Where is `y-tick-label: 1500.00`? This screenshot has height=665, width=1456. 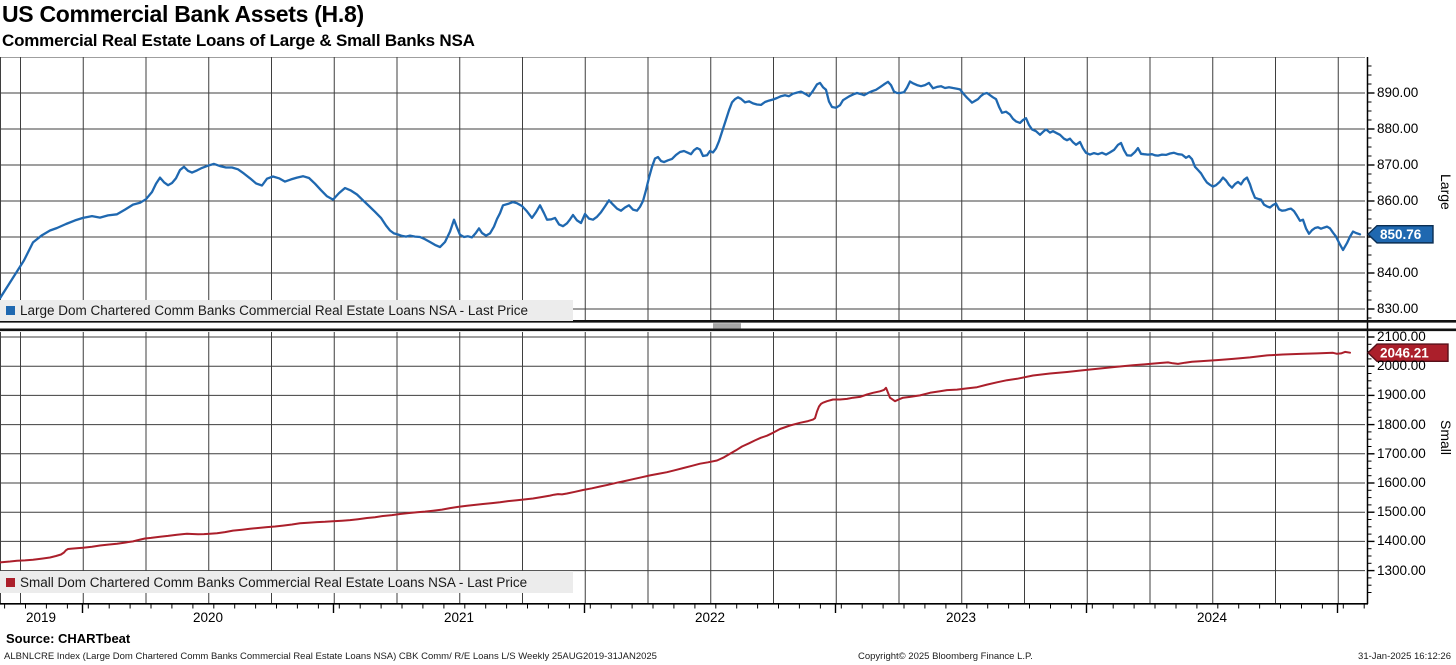 y-tick-label: 1500.00 is located at coordinates (1401, 512).